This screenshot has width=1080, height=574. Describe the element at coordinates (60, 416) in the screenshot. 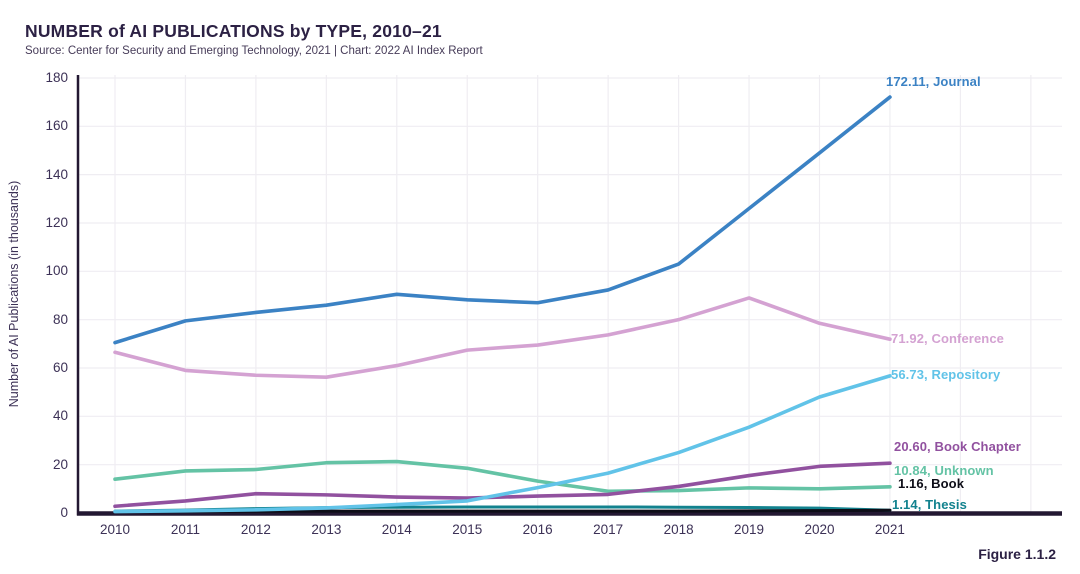

I see `y-tick-label: 40` at that location.